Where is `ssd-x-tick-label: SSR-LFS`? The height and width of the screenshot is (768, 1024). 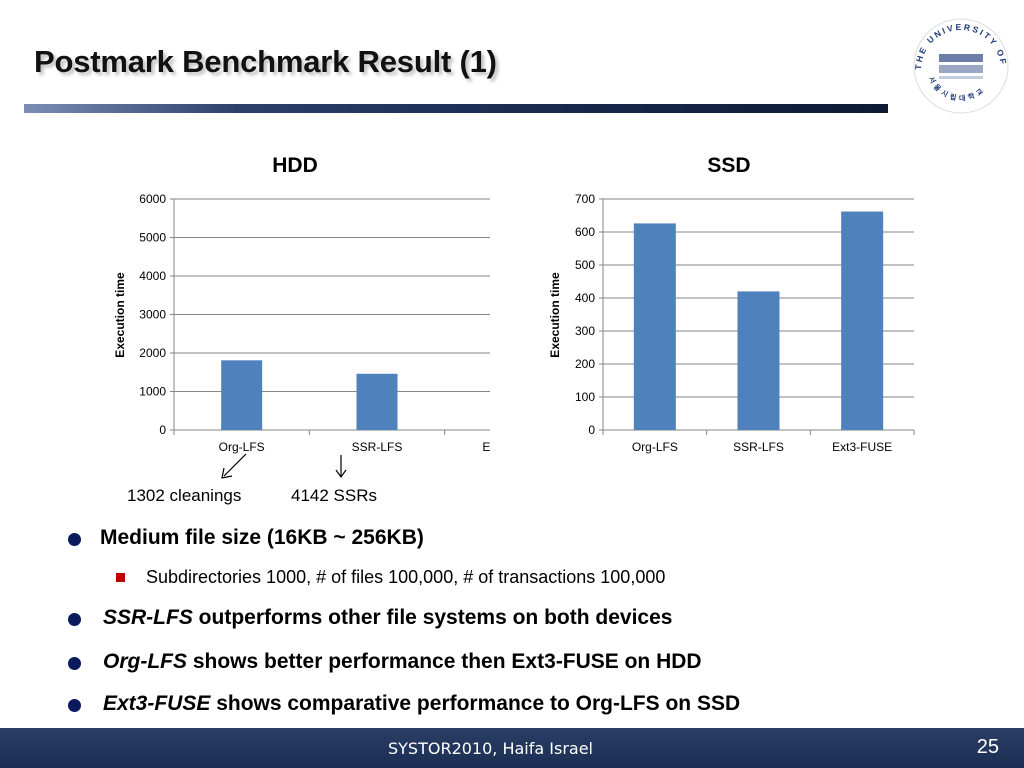 ssd-x-tick-label: SSR-LFS is located at coordinates (758, 447).